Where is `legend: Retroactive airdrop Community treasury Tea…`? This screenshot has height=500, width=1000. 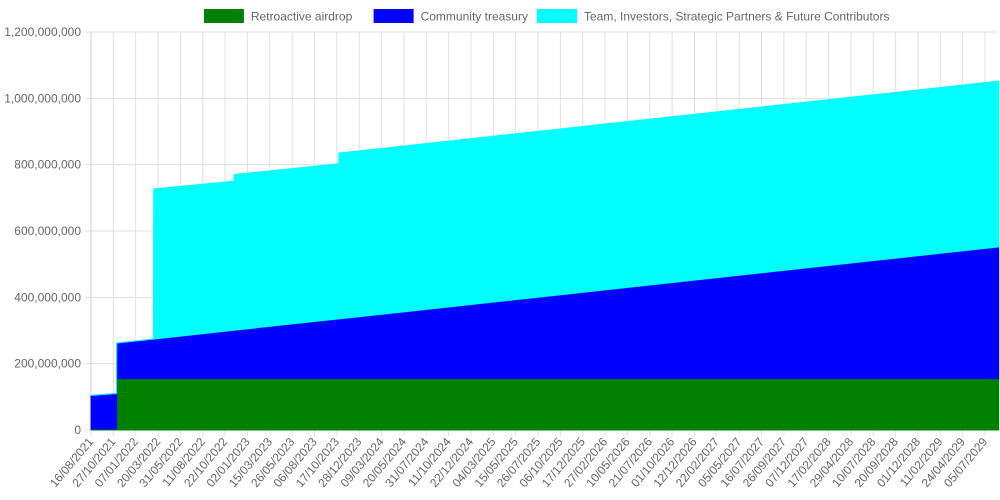 legend: Retroactive airdrop Community treasury Tea… is located at coordinates (546, 16).